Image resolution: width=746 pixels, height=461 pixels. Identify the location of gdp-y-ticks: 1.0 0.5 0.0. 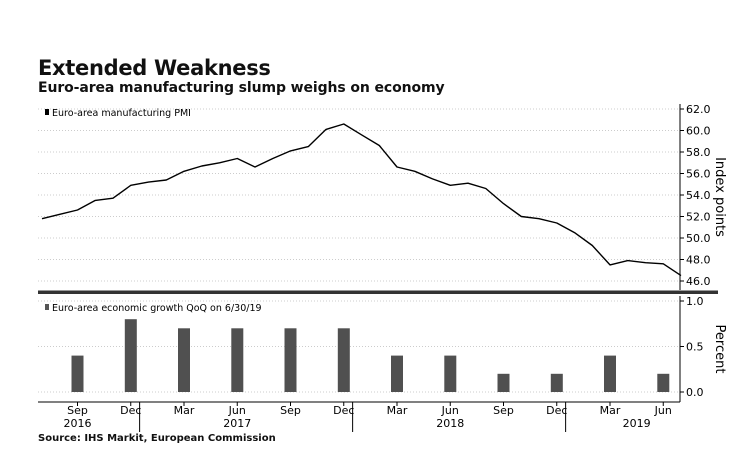
(692, 347).